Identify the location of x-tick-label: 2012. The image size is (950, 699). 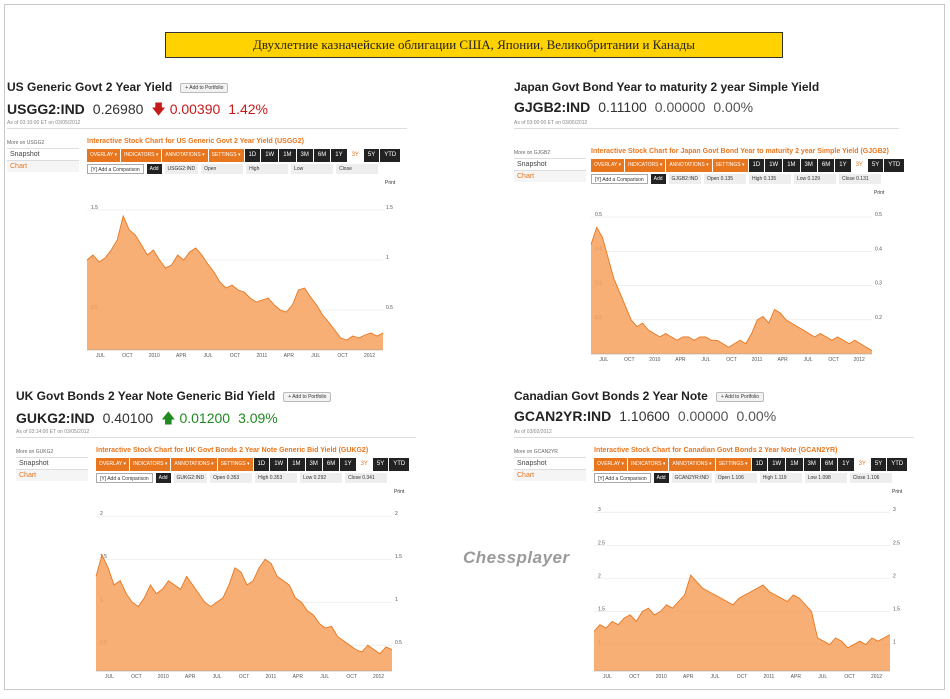
(859, 360).